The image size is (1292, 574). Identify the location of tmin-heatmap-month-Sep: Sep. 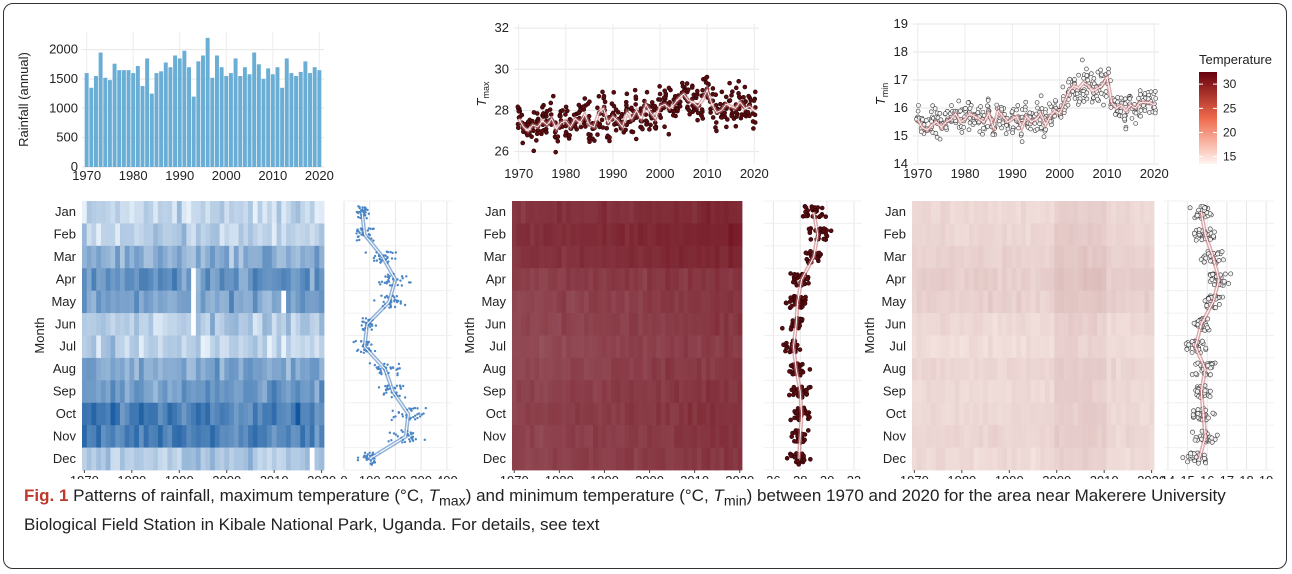
(894, 391).